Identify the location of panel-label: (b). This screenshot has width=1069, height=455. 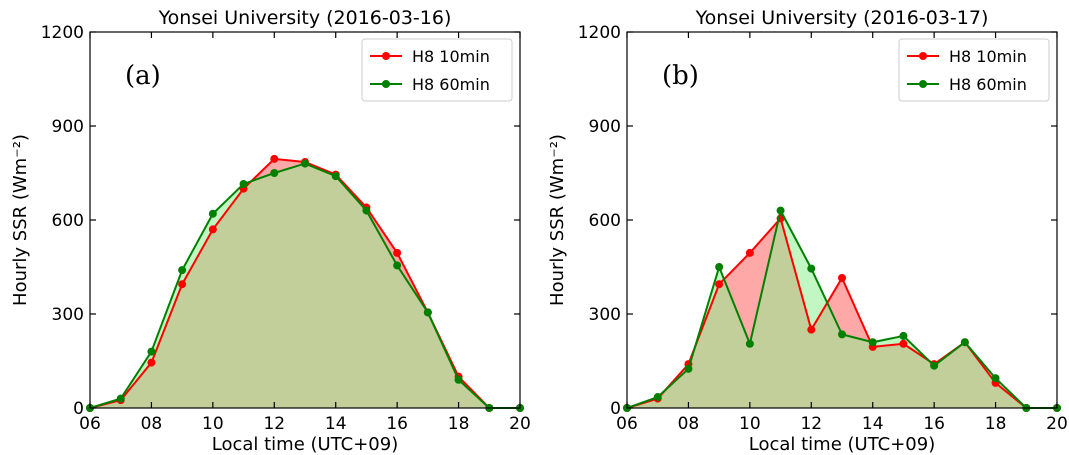
(680, 76).